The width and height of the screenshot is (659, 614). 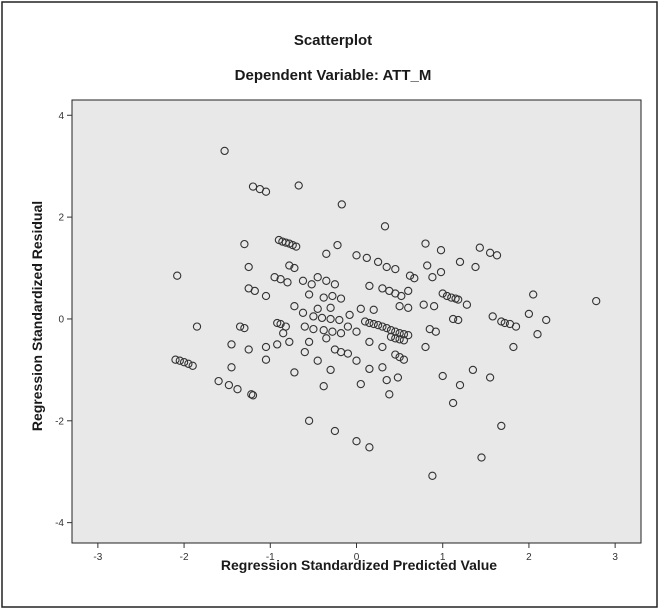 I want to click on y-tick-label: 2, so click(x=61, y=218).